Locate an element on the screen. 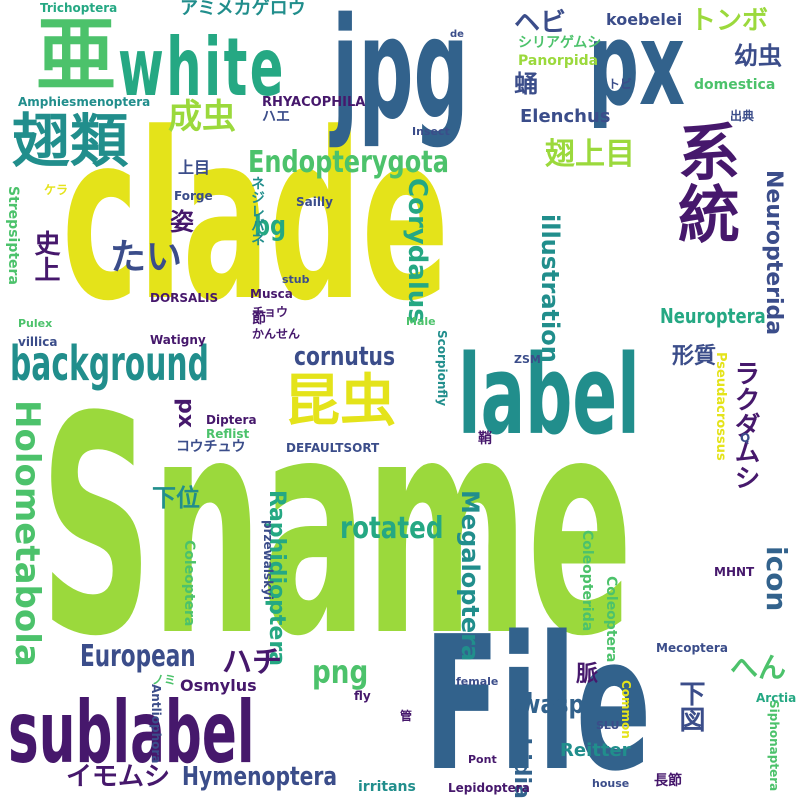 This screenshot has height=800, width=800. word-panorpida: Panorpida is located at coordinates (558, 61).